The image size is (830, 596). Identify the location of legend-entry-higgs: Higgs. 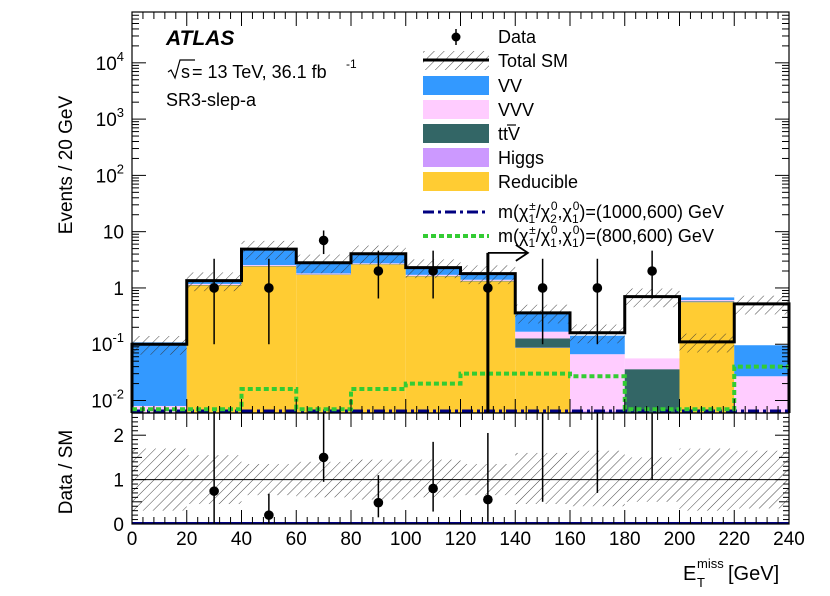
(483, 158).